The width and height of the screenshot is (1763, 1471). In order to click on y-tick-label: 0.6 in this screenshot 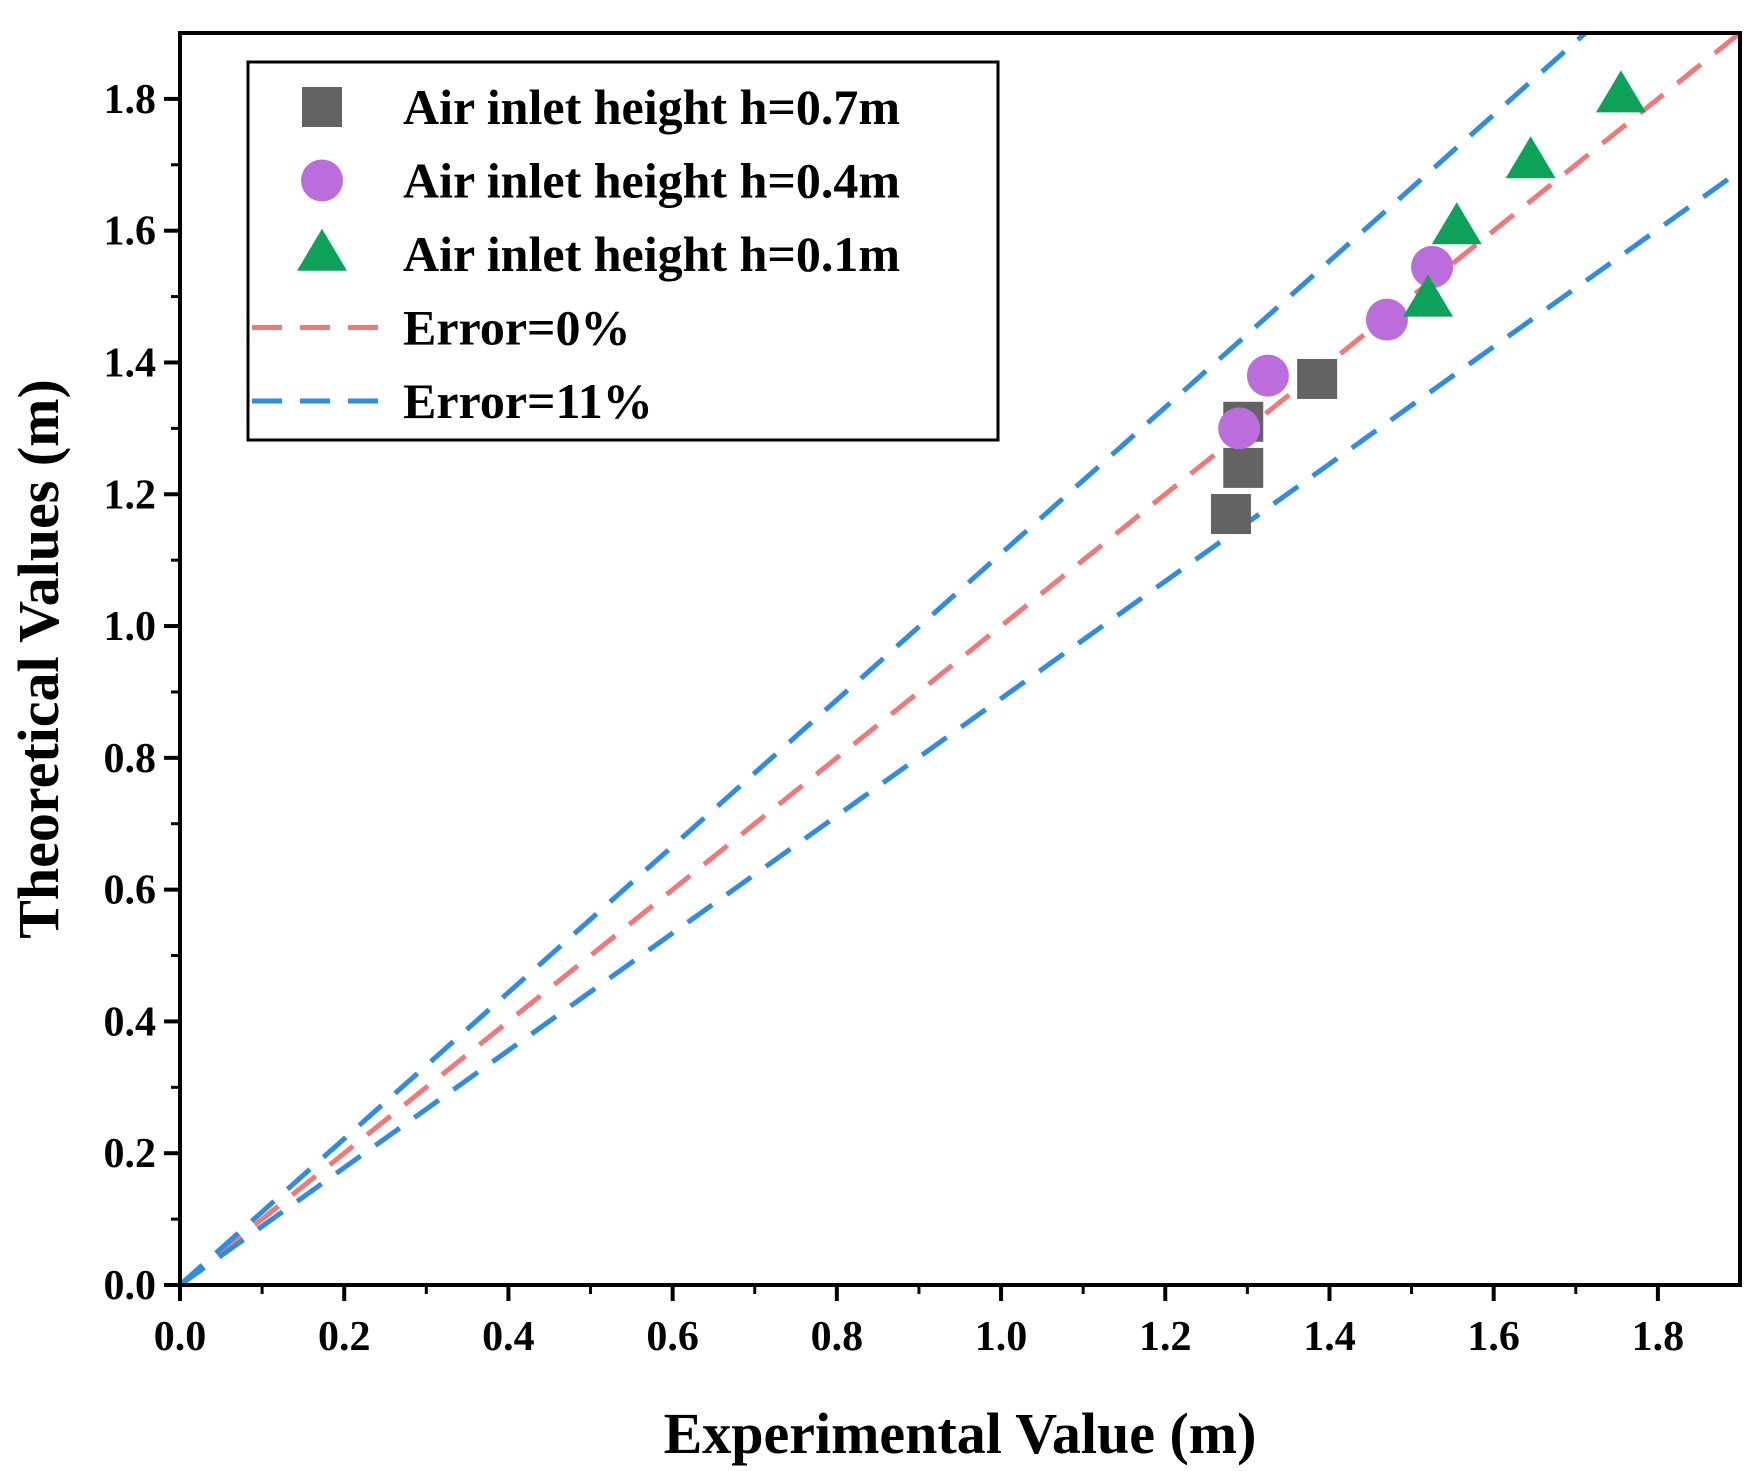, I will do `click(130, 891)`.